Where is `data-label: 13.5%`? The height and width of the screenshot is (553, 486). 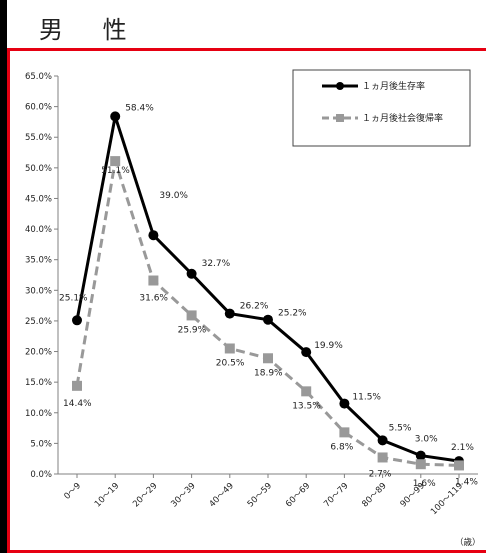 data-label: 13.5% is located at coordinates (306, 406).